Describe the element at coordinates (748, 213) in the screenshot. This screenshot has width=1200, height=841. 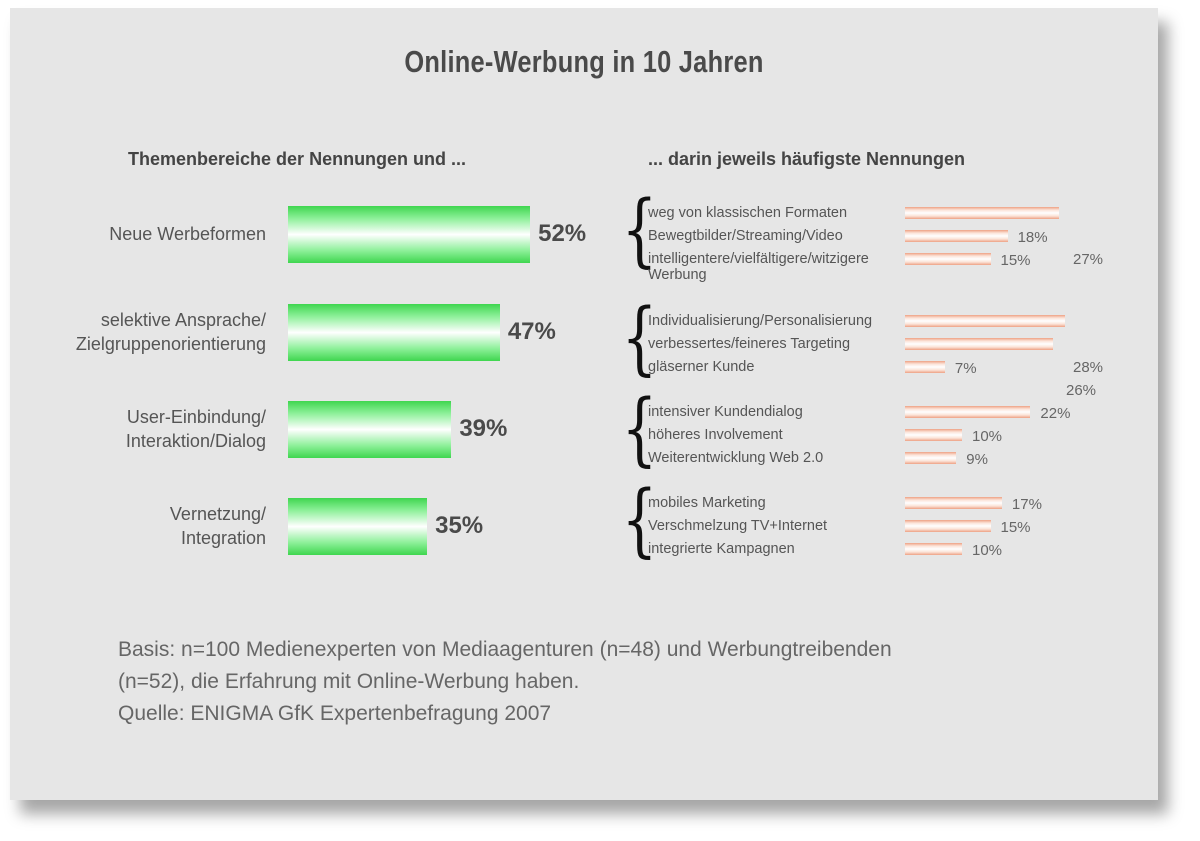
I see `item-label: weg von klassischen Formaten` at that location.